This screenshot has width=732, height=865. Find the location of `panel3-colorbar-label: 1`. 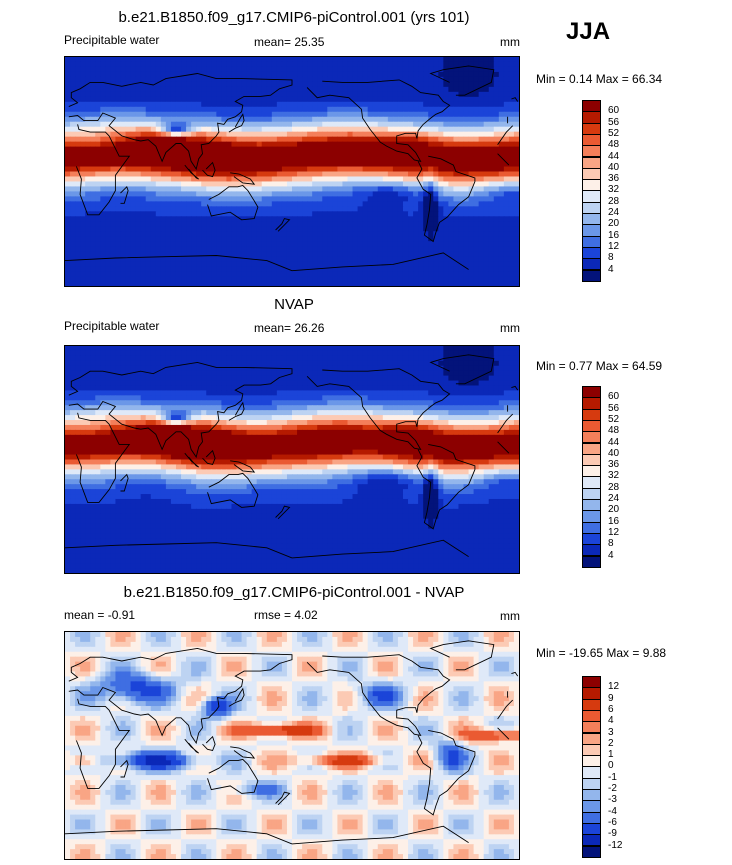

panel3-colorbar-label: 1 is located at coordinates (611, 755).